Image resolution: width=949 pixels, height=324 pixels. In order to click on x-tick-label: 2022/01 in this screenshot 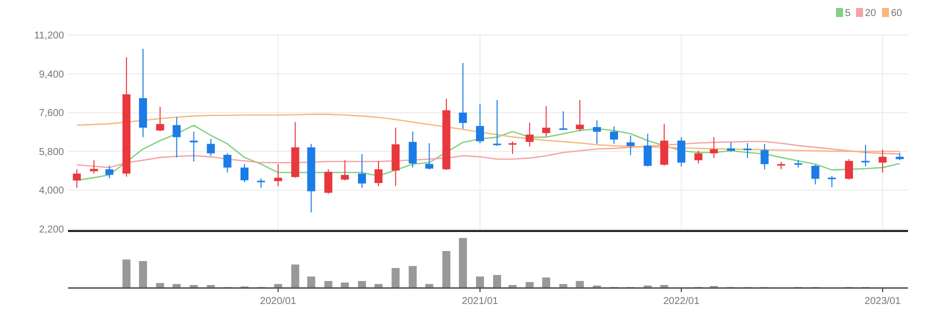, I will do `click(681, 301)`.